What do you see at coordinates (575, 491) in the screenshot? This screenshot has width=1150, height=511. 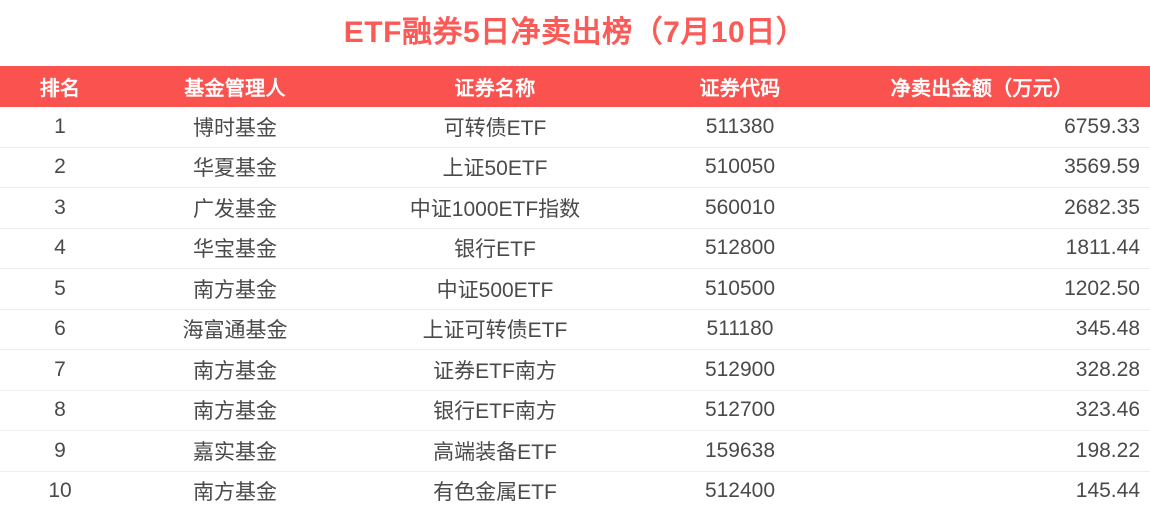 I see `table-row: 10 南方基金 有色金属ETF 512400 145.44` at bounding box center [575, 491].